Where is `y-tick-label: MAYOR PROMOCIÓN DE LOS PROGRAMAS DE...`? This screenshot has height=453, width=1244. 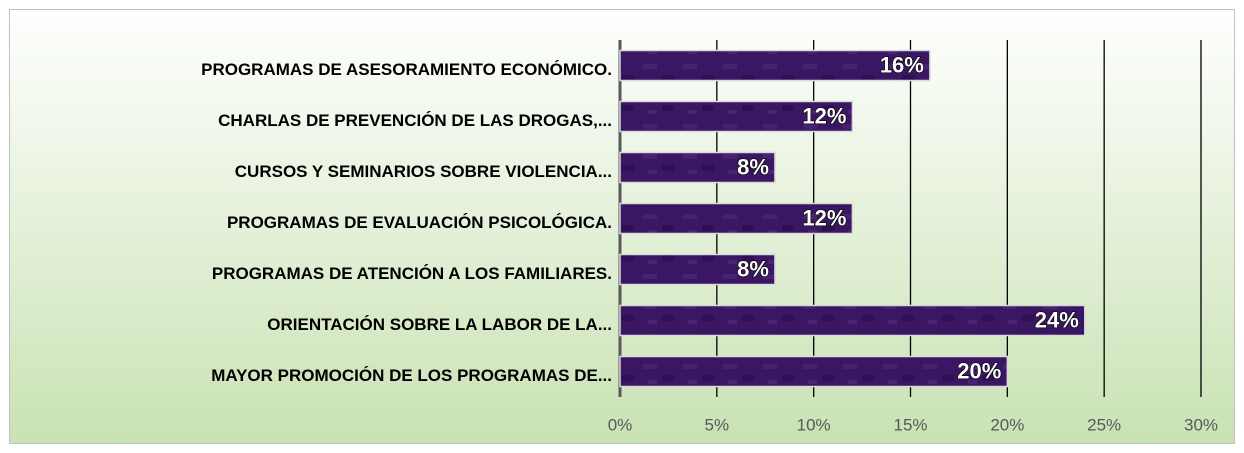 y-tick-label: MAYOR PROMOCIÓN DE LOS PROGRAMAS DE... is located at coordinates (411, 375).